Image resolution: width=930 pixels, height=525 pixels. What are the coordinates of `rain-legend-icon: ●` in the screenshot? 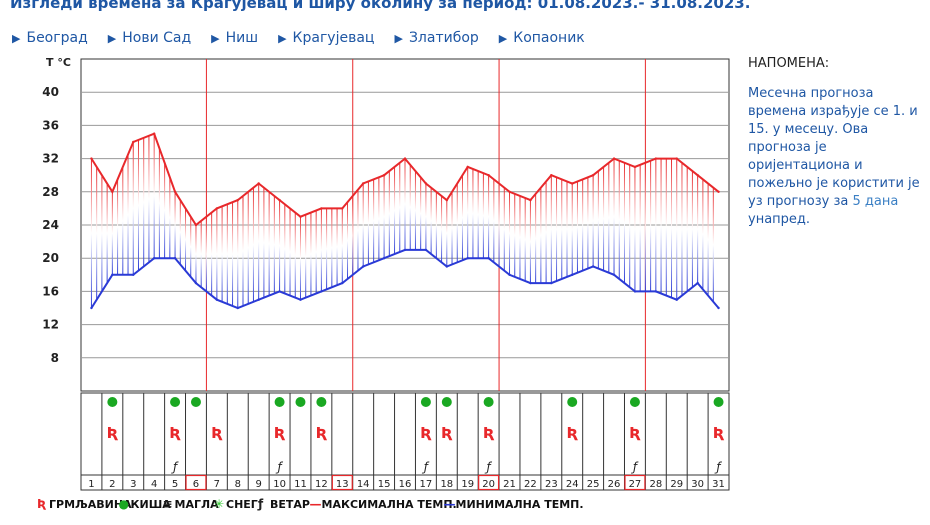 It's located at (124, 504).